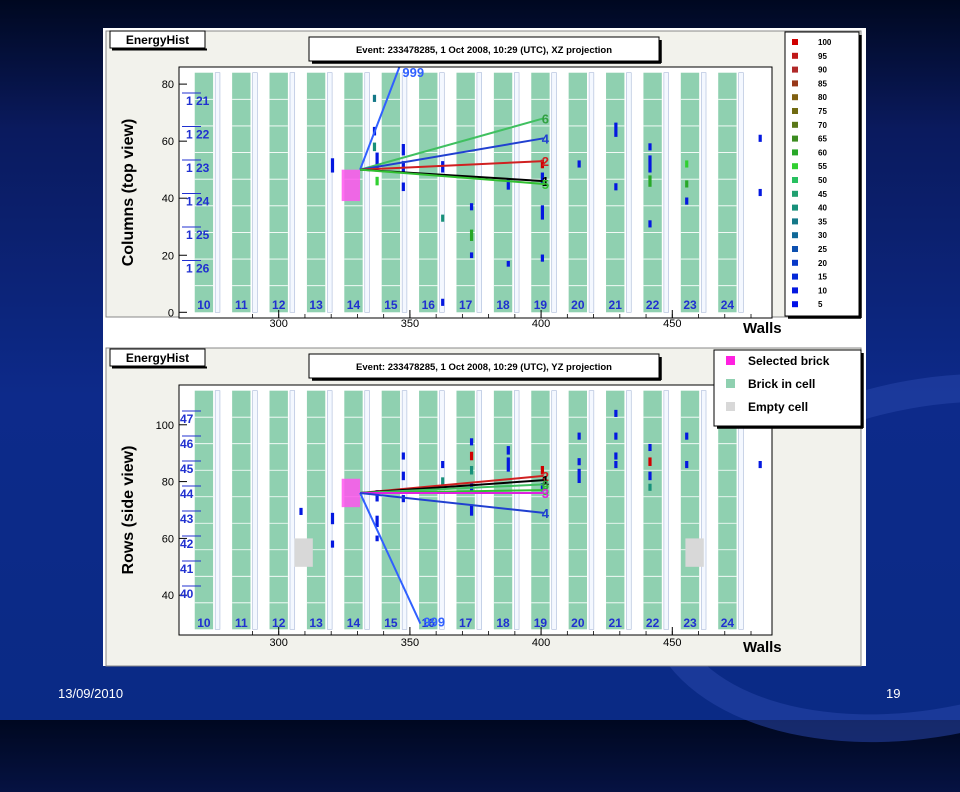  Describe the element at coordinates (187, 419) in the screenshot. I see `row-label: 47` at that location.